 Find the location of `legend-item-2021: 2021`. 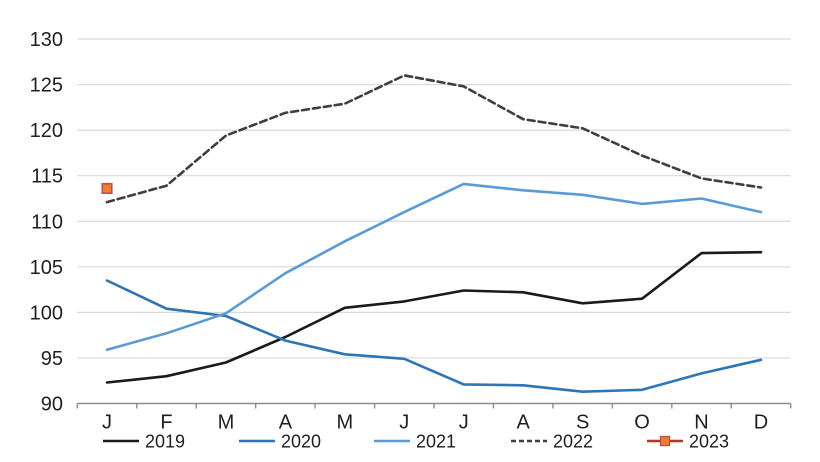

legend-item-2021: 2021 is located at coordinates (415, 442).